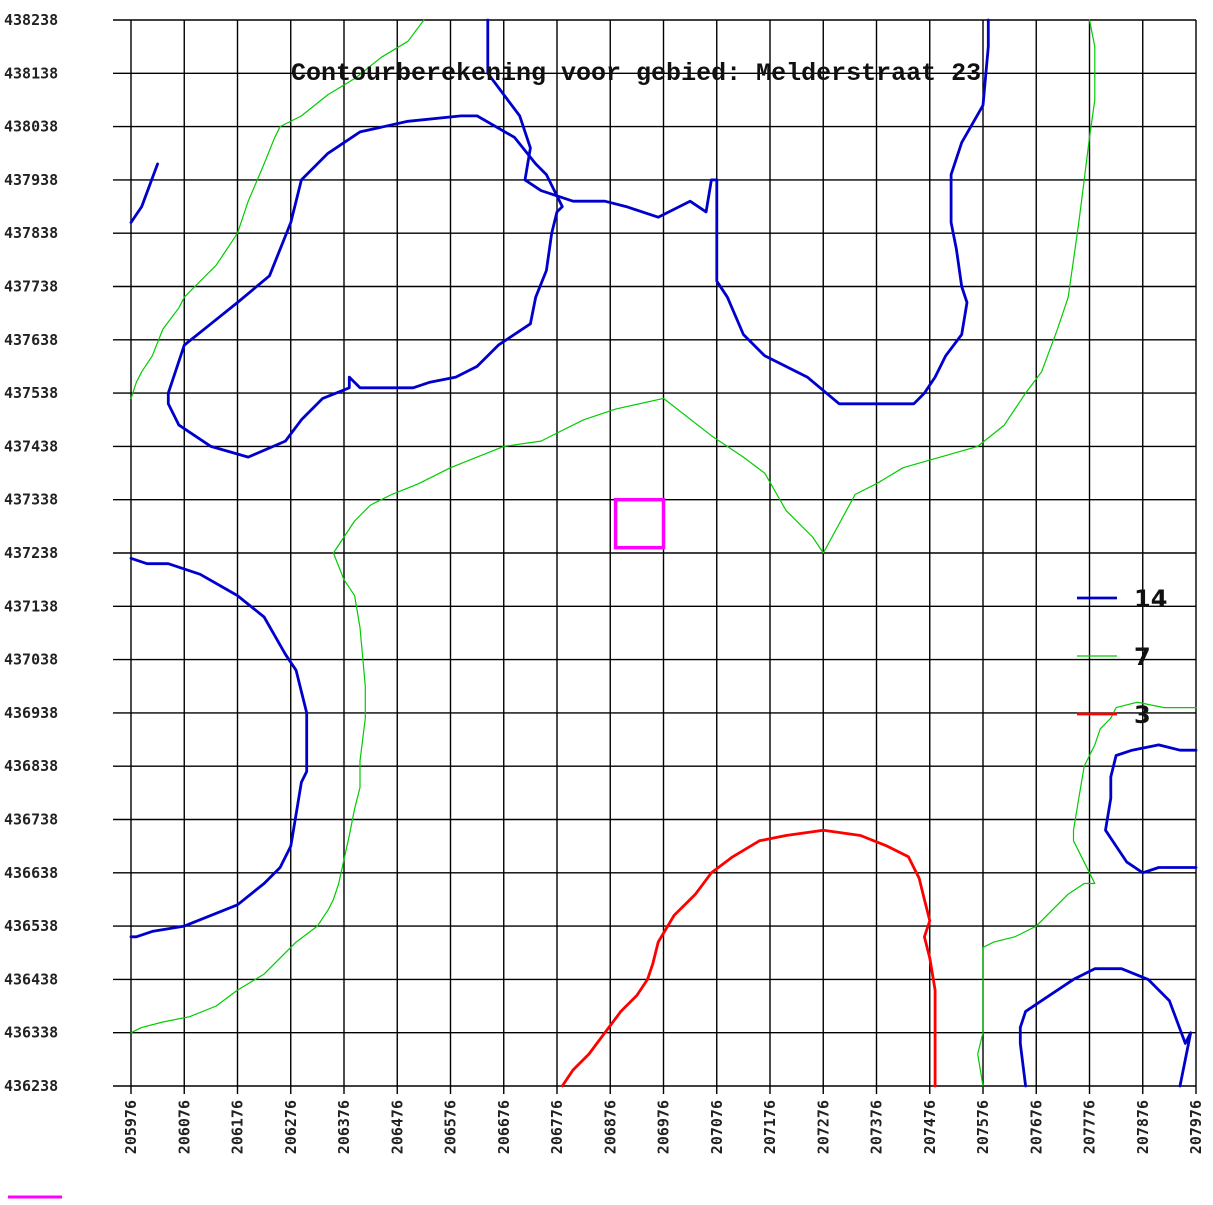  Describe the element at coordinates (823, 1127) in the screenshot. I see `x-tick-label: 207276` at that location.